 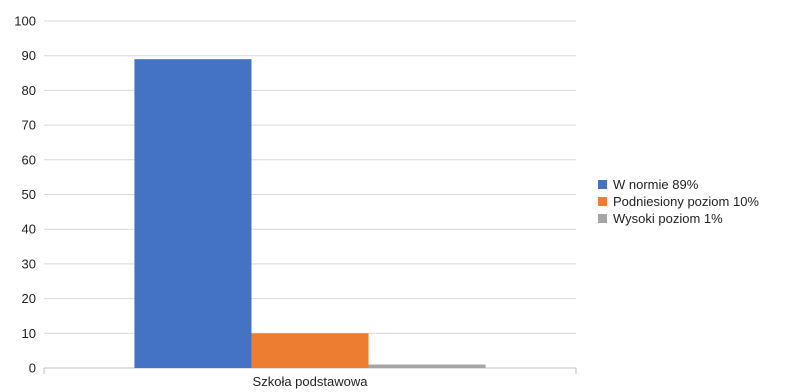 I want to click on y-tick-label: 0, so click(x=32, y=368).